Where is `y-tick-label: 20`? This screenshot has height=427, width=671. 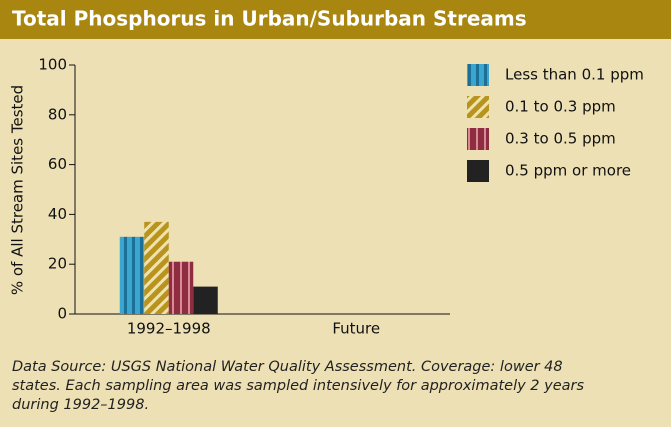
y-tick-label: 20 is located at coordinates (57, 264).